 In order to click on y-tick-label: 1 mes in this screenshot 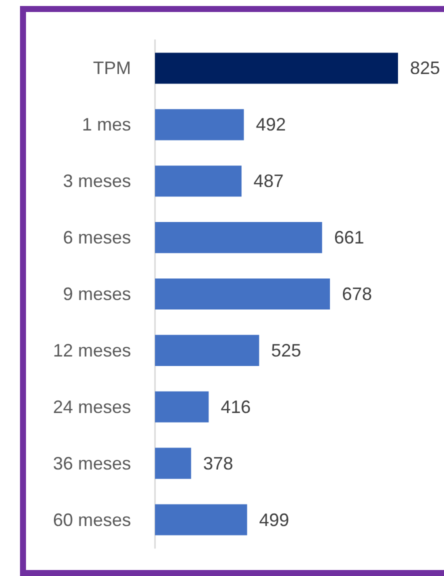, I will do `click(106, 124)`.